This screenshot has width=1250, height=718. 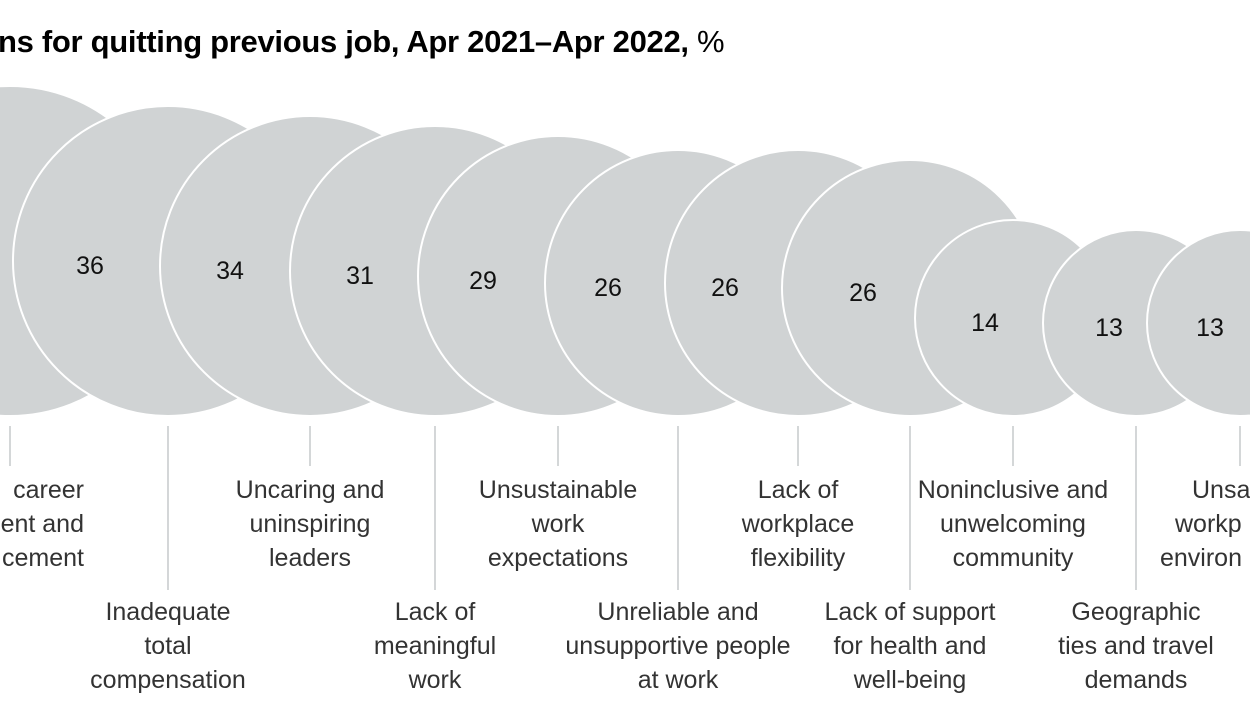 I want to click on bubble-value: 34, so click(x=230, y=271).